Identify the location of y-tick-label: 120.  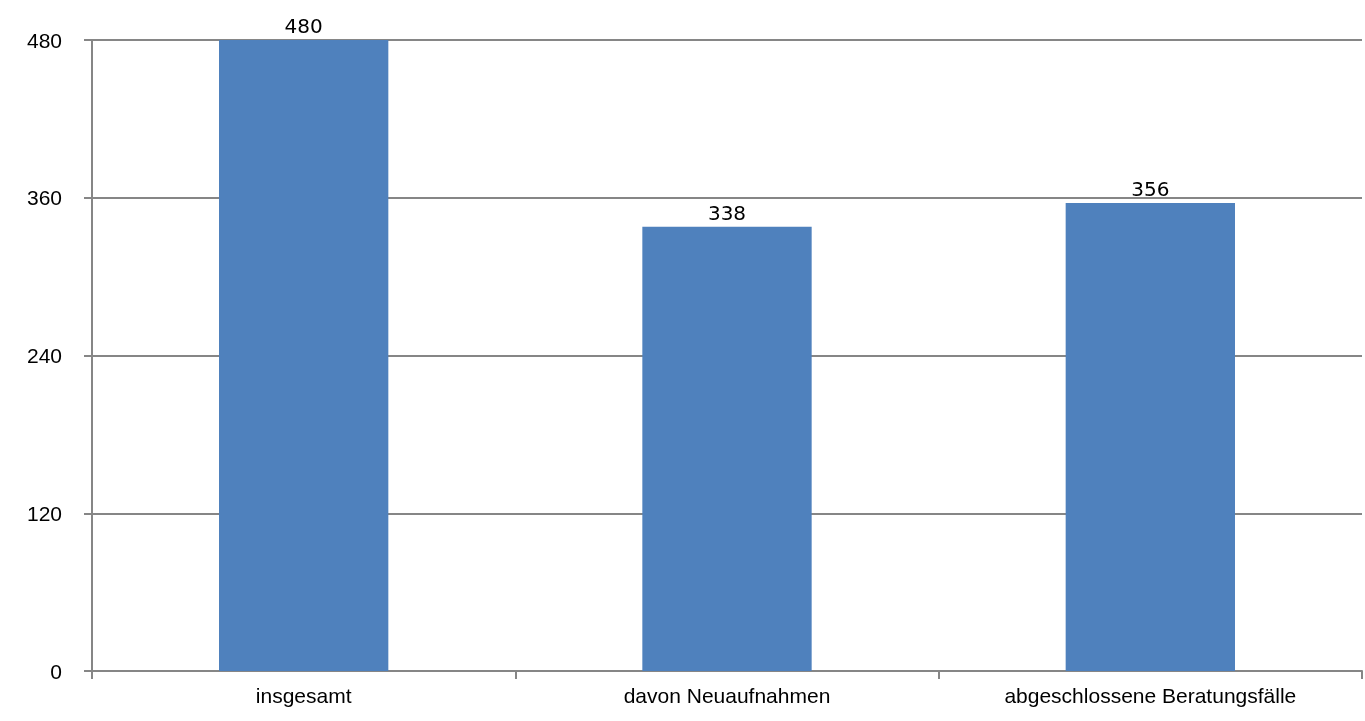
(44, 513).